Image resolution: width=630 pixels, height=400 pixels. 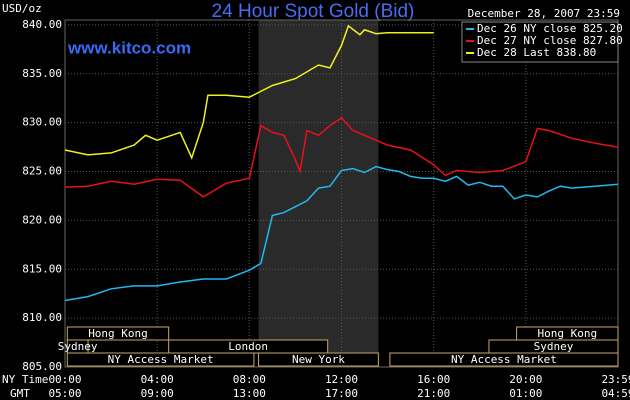 I want to click on x-tick-label: 16:00, so click(x=433, y=379).